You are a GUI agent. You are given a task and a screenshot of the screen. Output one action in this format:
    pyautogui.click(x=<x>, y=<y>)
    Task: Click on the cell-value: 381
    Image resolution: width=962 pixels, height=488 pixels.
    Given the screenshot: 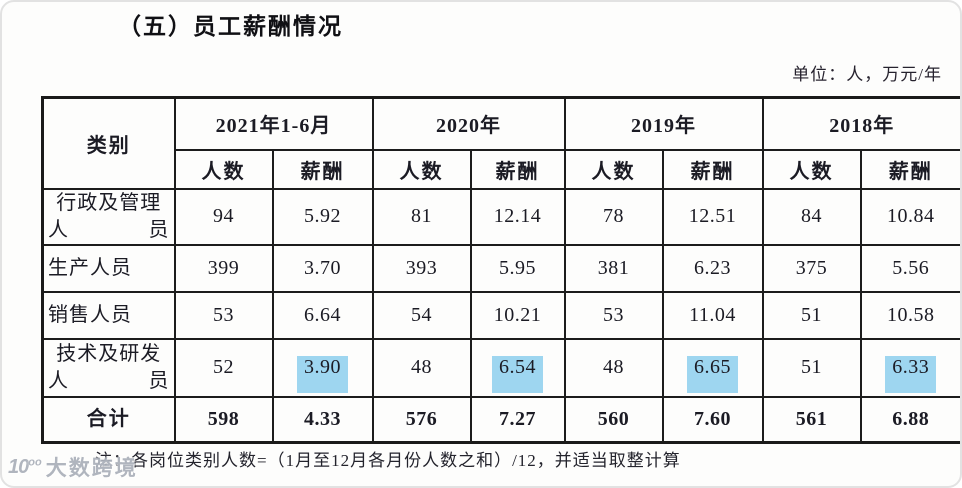 What is the action you would take?
    pyautogui.click(x=613, y=268)
    